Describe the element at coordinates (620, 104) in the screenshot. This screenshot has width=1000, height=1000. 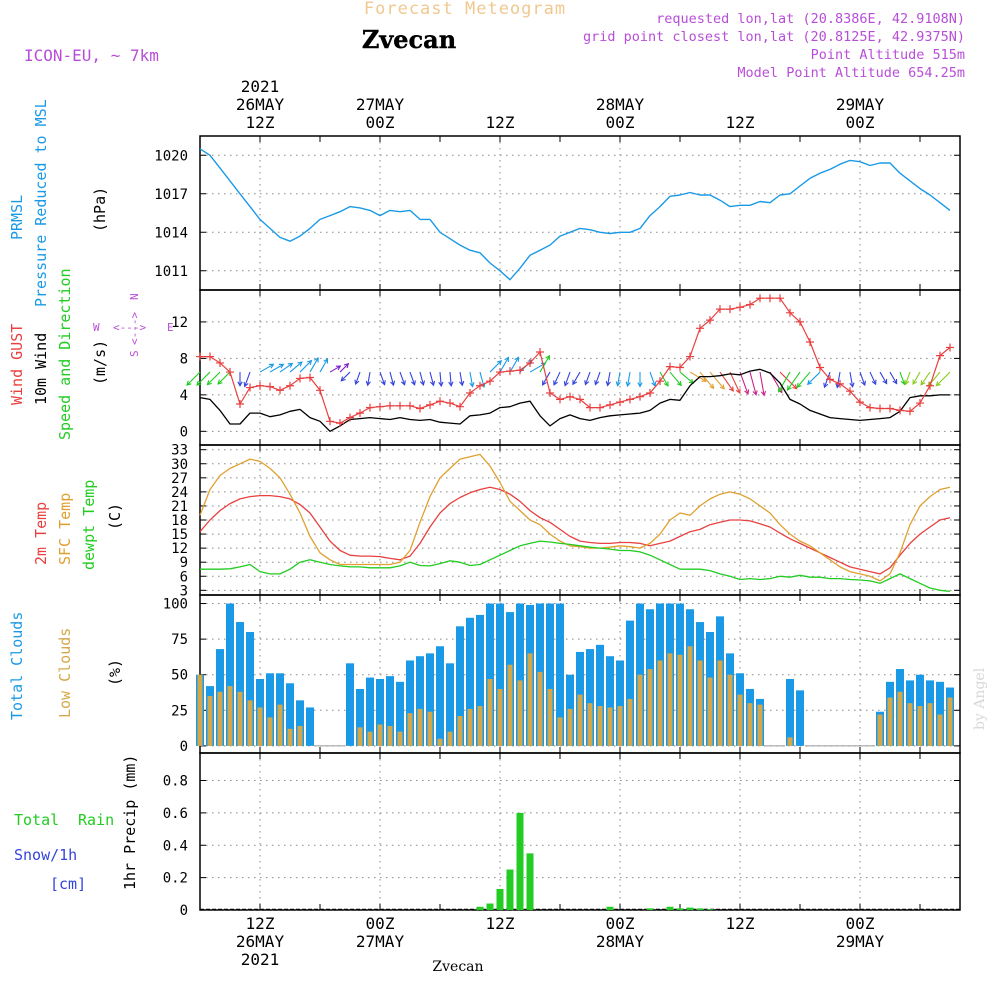
I see `top-time-label: 28MAY` at that location.